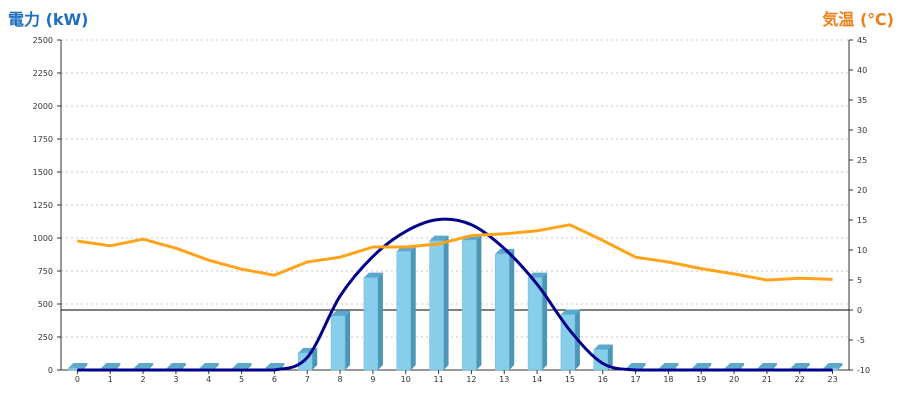 The height and width of the screenshot is (404, 900). Describe the element at coordinates (800, 379) in the screenshot. I see `x-tick-label: 22` at that location.